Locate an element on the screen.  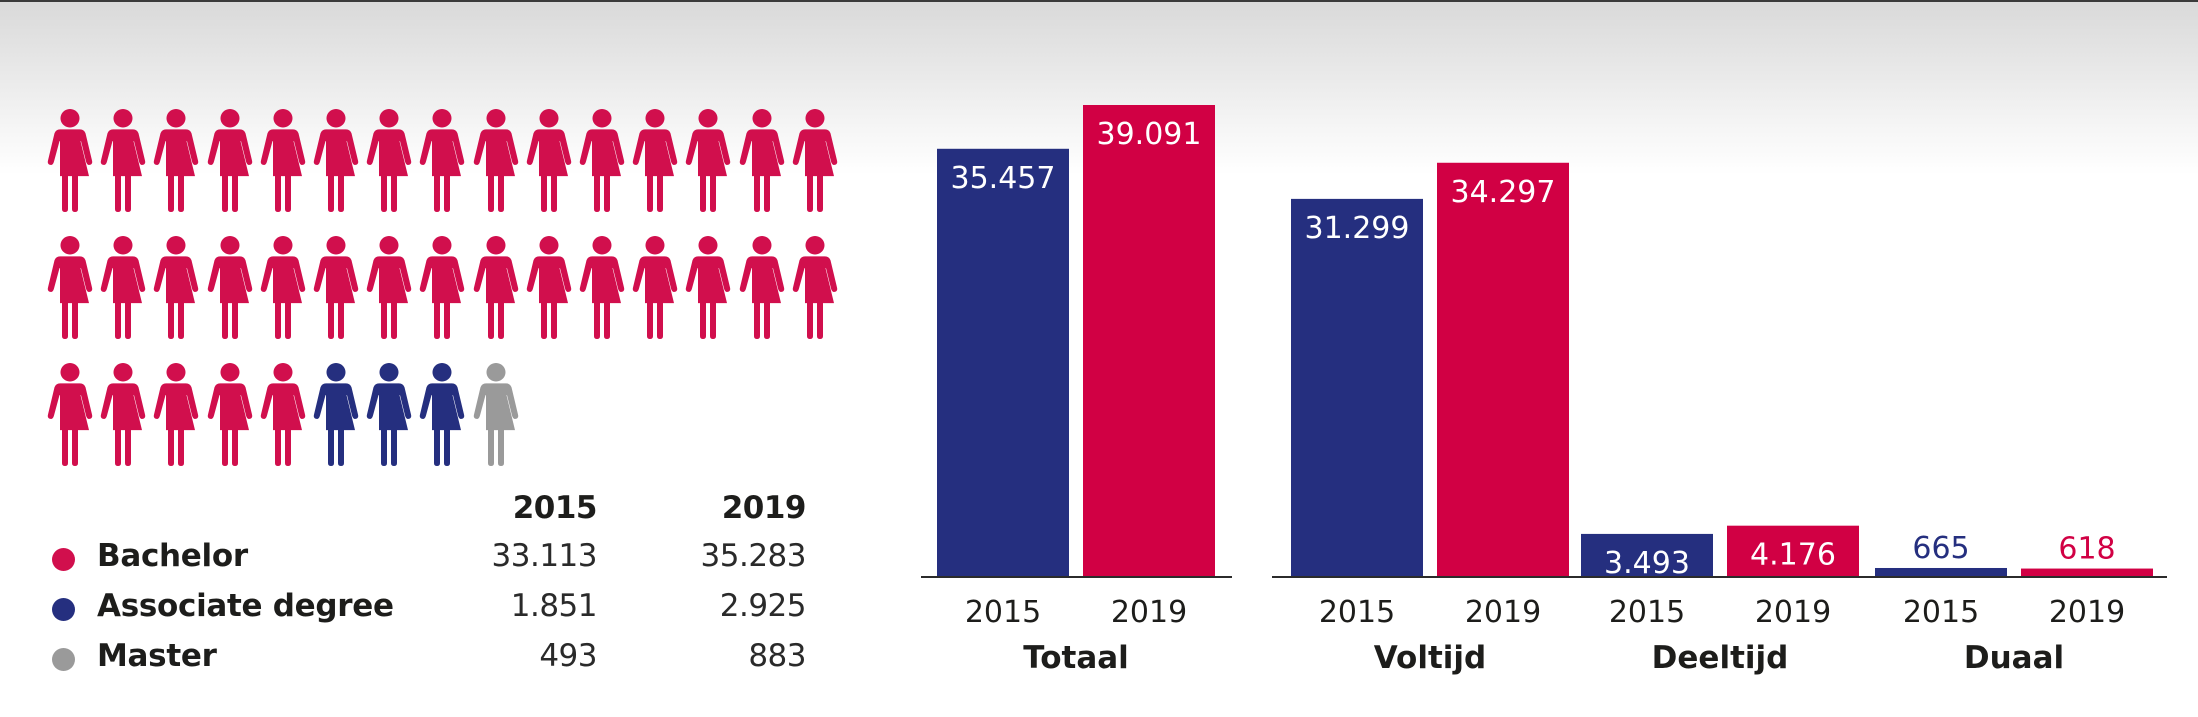
legend-dot-master is located at coordinates (63, 659).